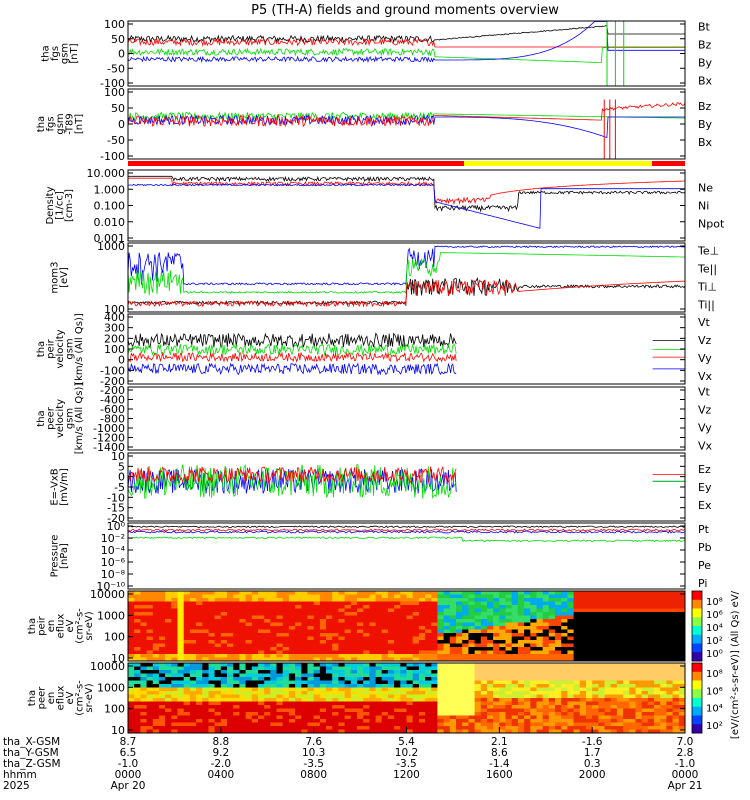 This screenshot has height=800, width=750. What do you see at coordinates (704, 565) in the screenshot?
I see `legend-Pe: Pe` at bounding box center [704, 565].